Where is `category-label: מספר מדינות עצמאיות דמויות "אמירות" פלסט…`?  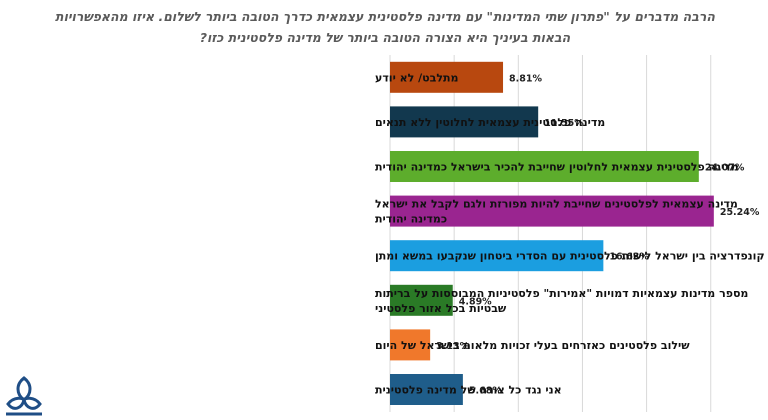
category-label: מספר מדינות עצמאיות דמויות "אמירות" פלסט… is located at coordinates (561, 293).